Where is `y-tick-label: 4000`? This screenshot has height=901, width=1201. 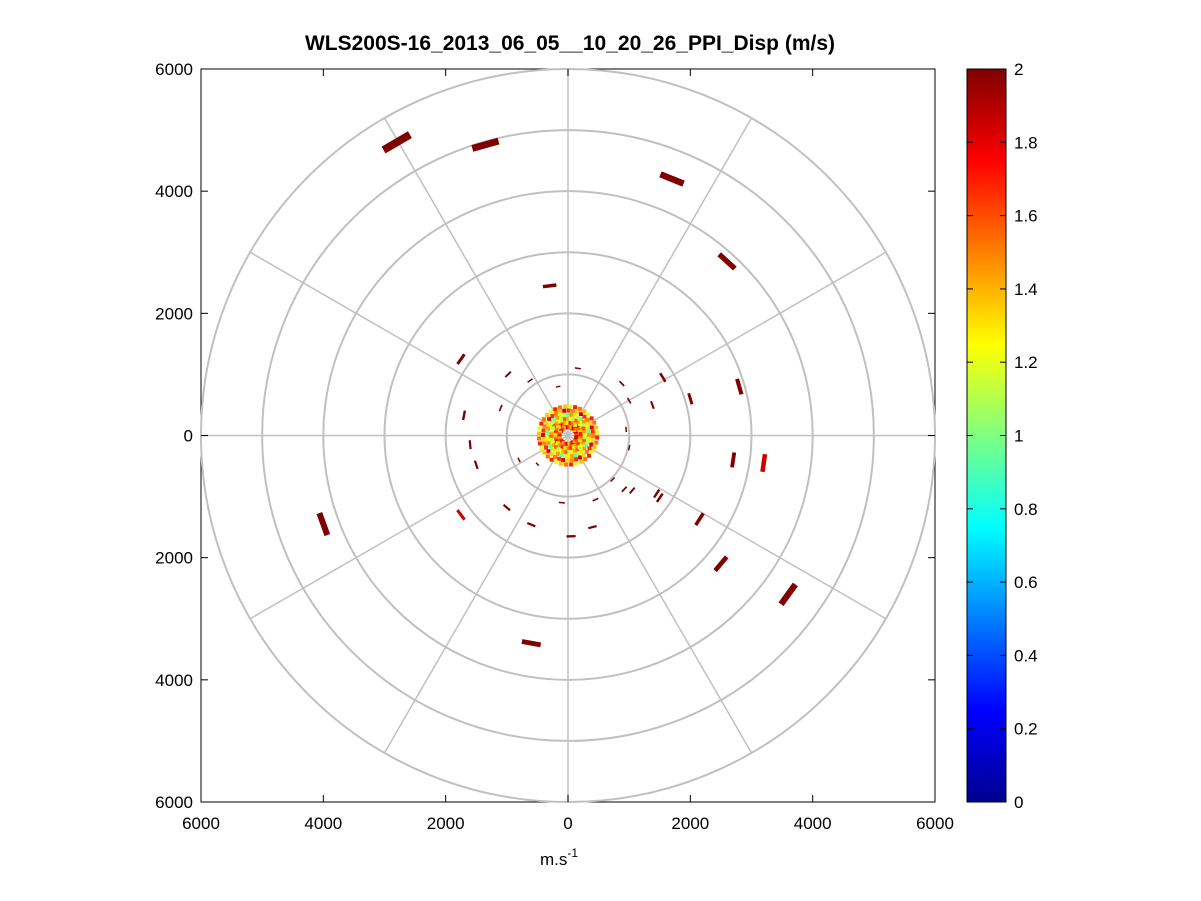 y-tick-label: 4000 is located at coordinates (174, 680).